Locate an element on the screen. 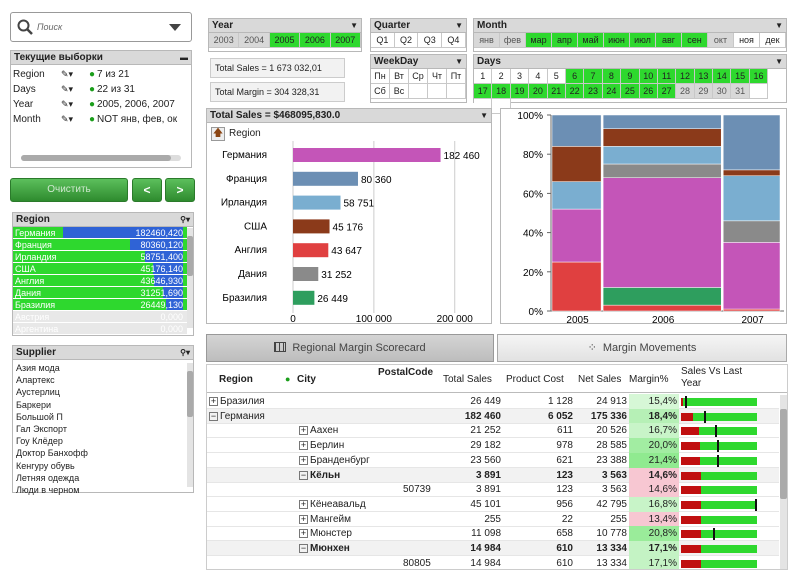 The height and width of the screenshot is (572, 800). days-cell: 12 is located at coordinates (685, 76).